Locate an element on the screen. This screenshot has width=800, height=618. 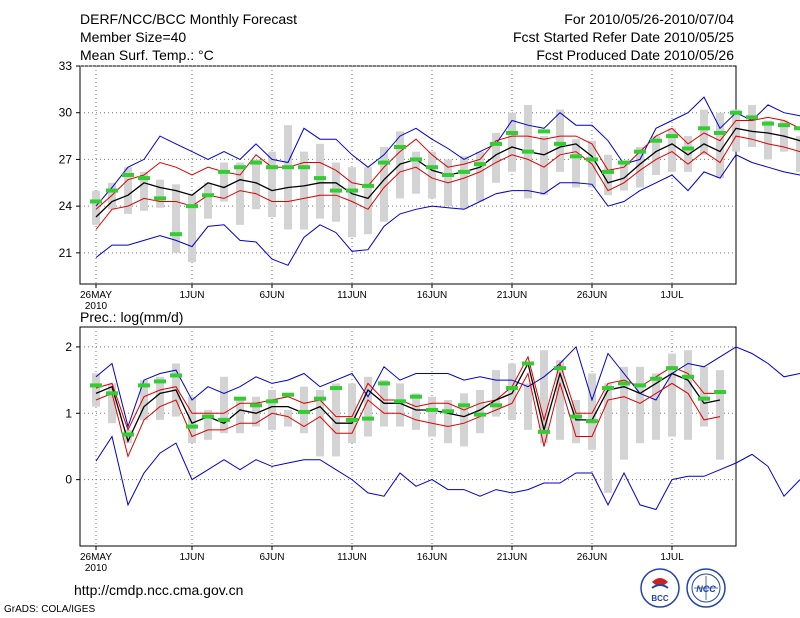
x-tick-label: 6JUN is located at coordinates (271, 557).